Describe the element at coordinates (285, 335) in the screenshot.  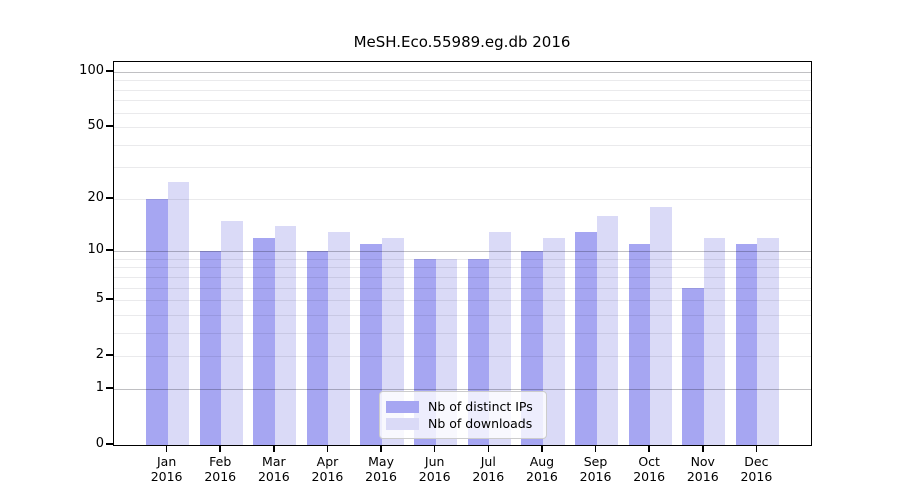
I see `bar-mar-downloads` at that location.